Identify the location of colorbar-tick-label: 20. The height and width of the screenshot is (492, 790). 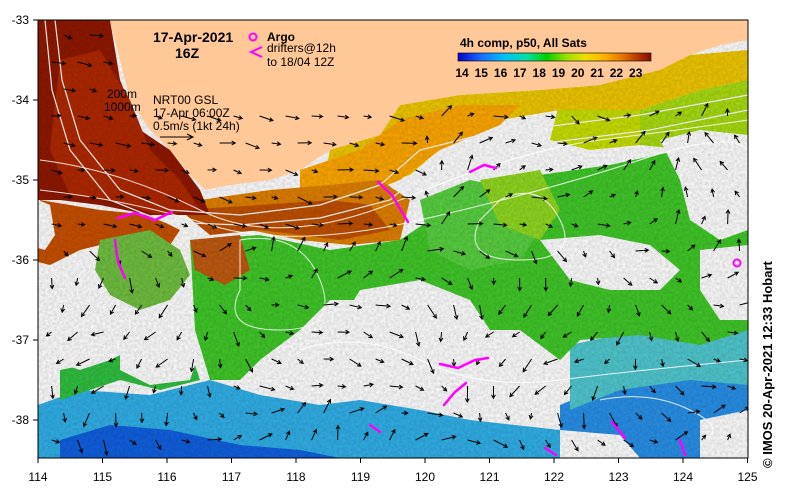
(578, 73).